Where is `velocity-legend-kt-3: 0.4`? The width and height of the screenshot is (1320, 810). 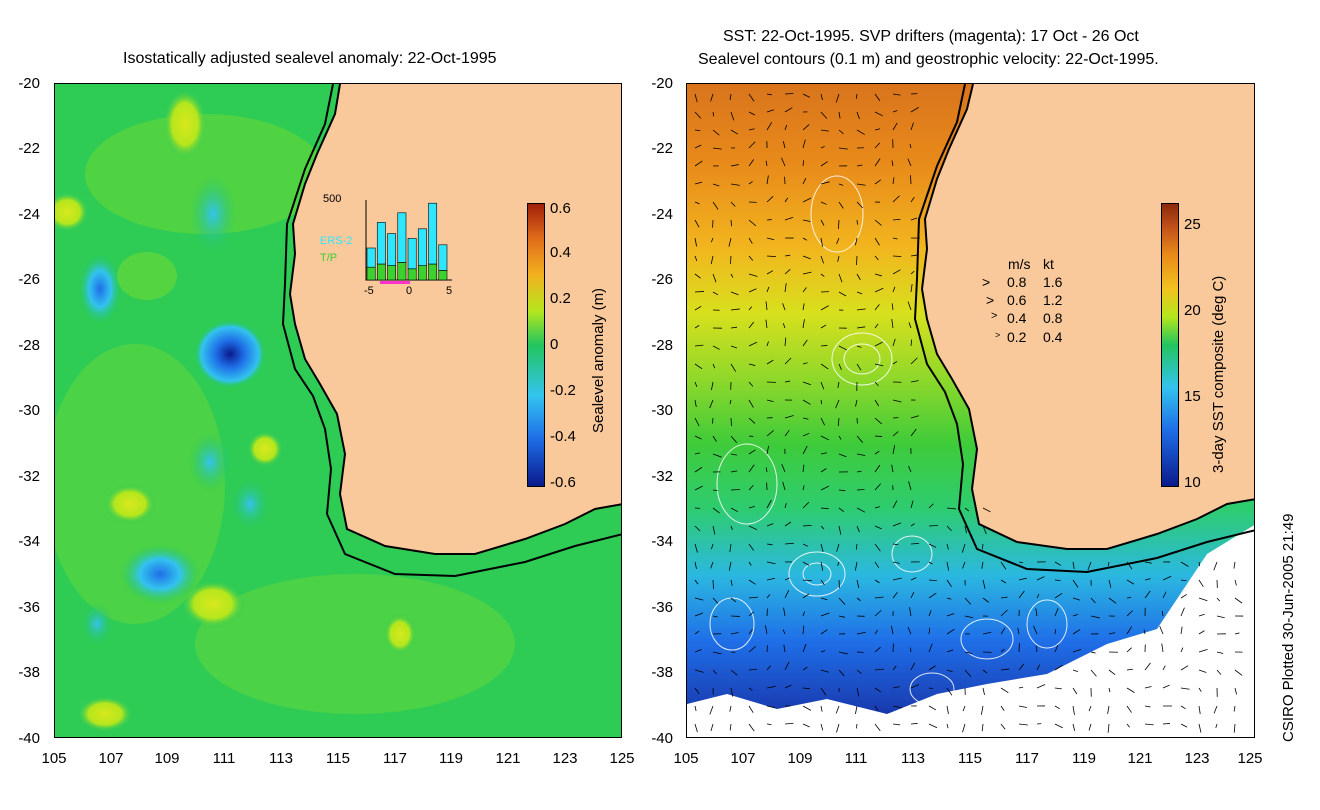 velocity-legend-kt-3: 0.4 is located at coordinates (1053, 337).